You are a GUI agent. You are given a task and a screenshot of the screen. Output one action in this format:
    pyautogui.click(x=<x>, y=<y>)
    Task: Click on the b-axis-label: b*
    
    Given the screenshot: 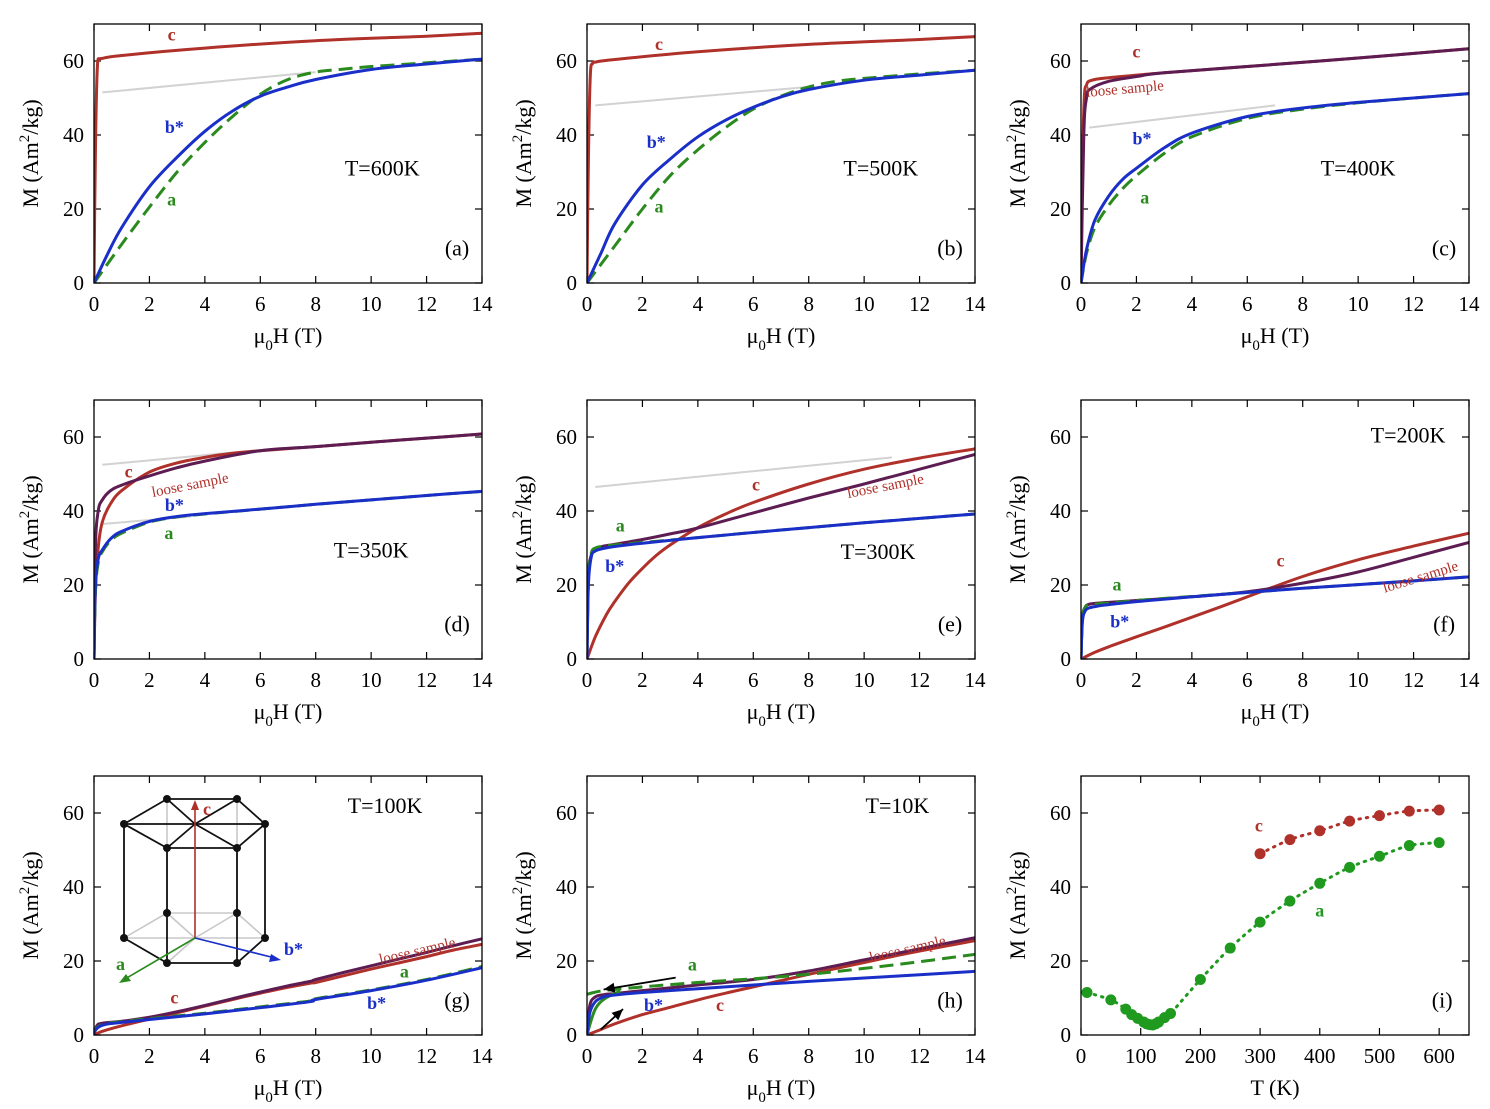 What is the action you would take?
    pyautogui.click(x=293, y=949)
    